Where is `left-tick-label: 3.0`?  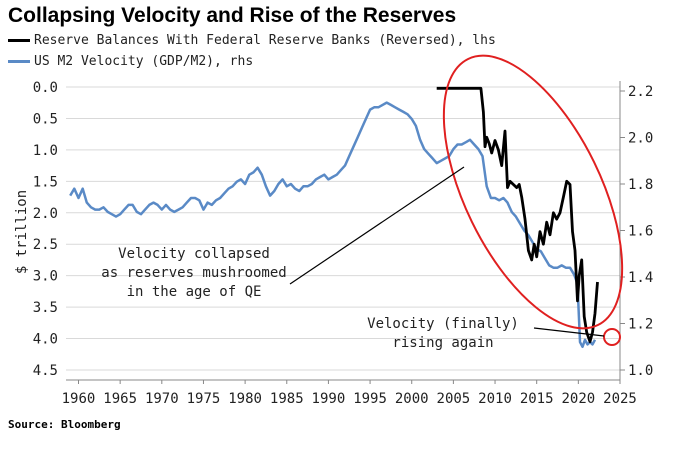
left-tick-label: 3.0 is located at coordinates (45, 277).